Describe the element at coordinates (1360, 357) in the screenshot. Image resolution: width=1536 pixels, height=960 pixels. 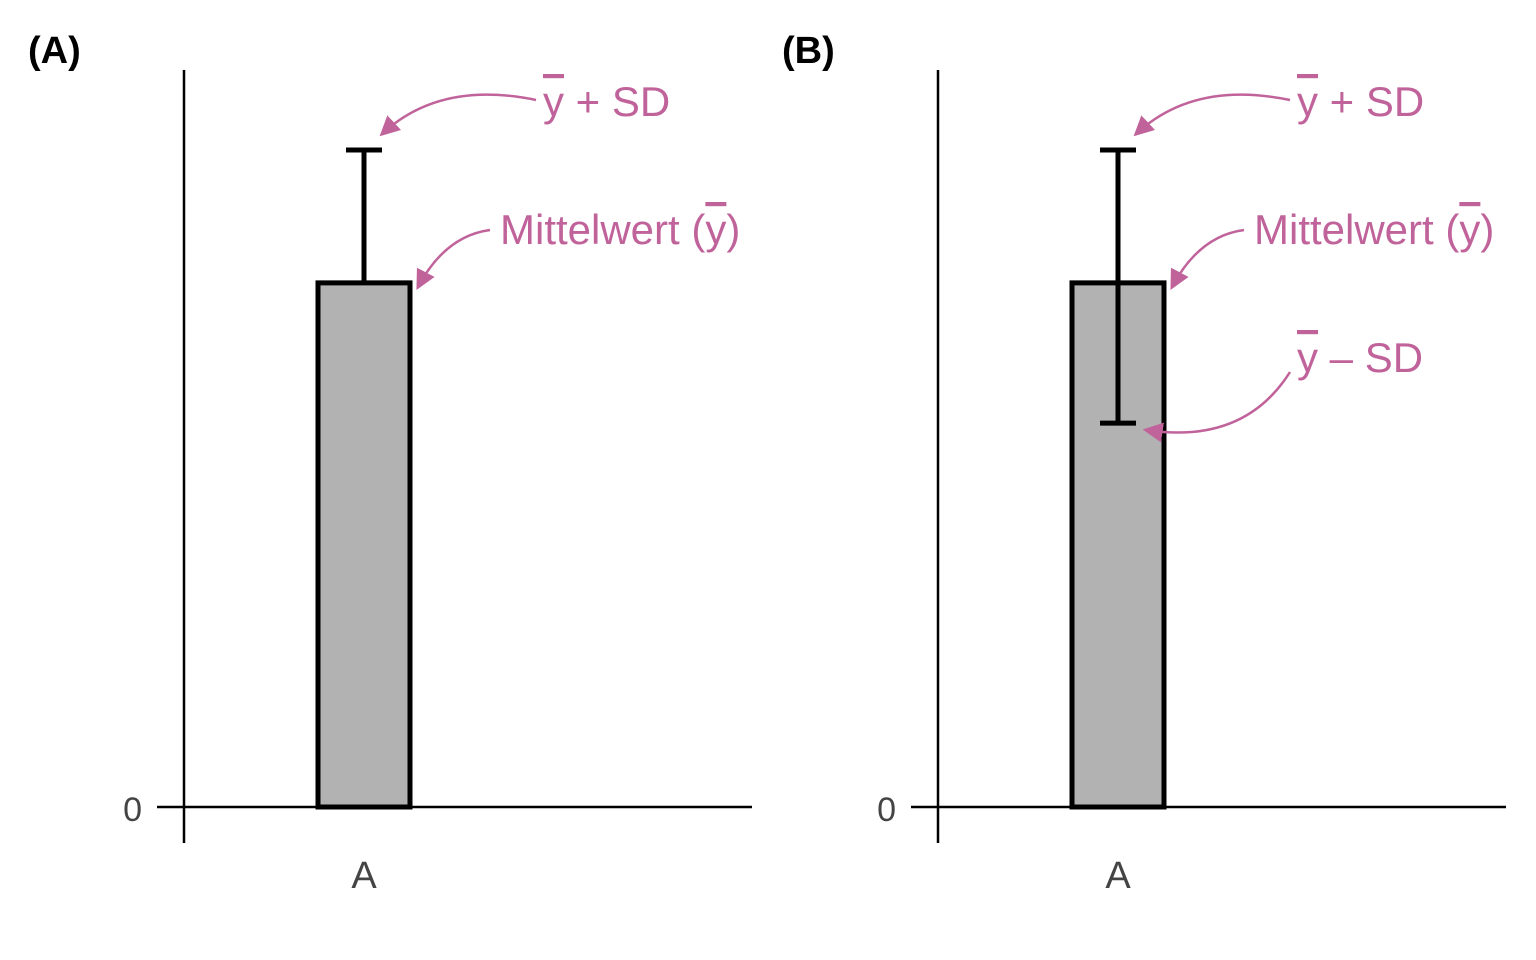
I see `panel-b-annotation-lower: y – SD` at that location.